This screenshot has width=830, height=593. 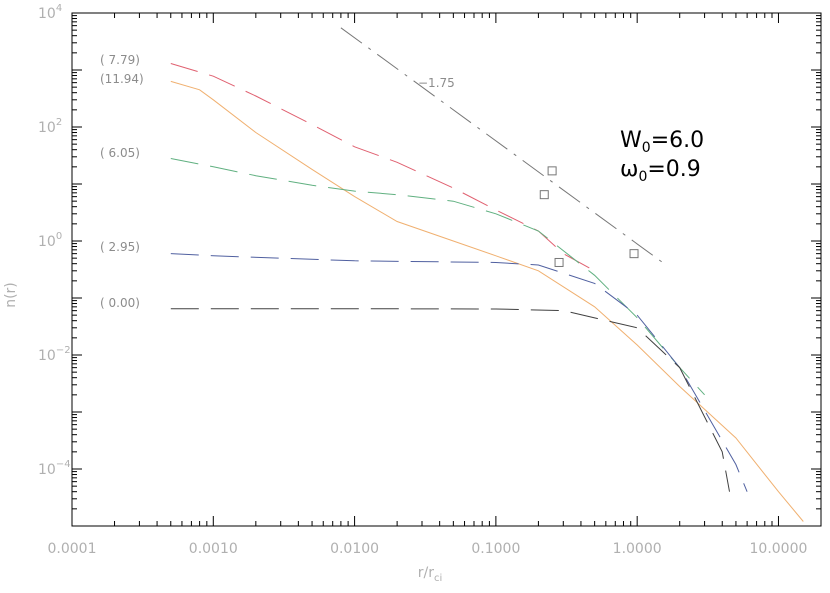 What do you see at coordinates (63, 464) in the screenshot?
I see `y-tick-label-exp: −4` at bounding box center [63, 464].